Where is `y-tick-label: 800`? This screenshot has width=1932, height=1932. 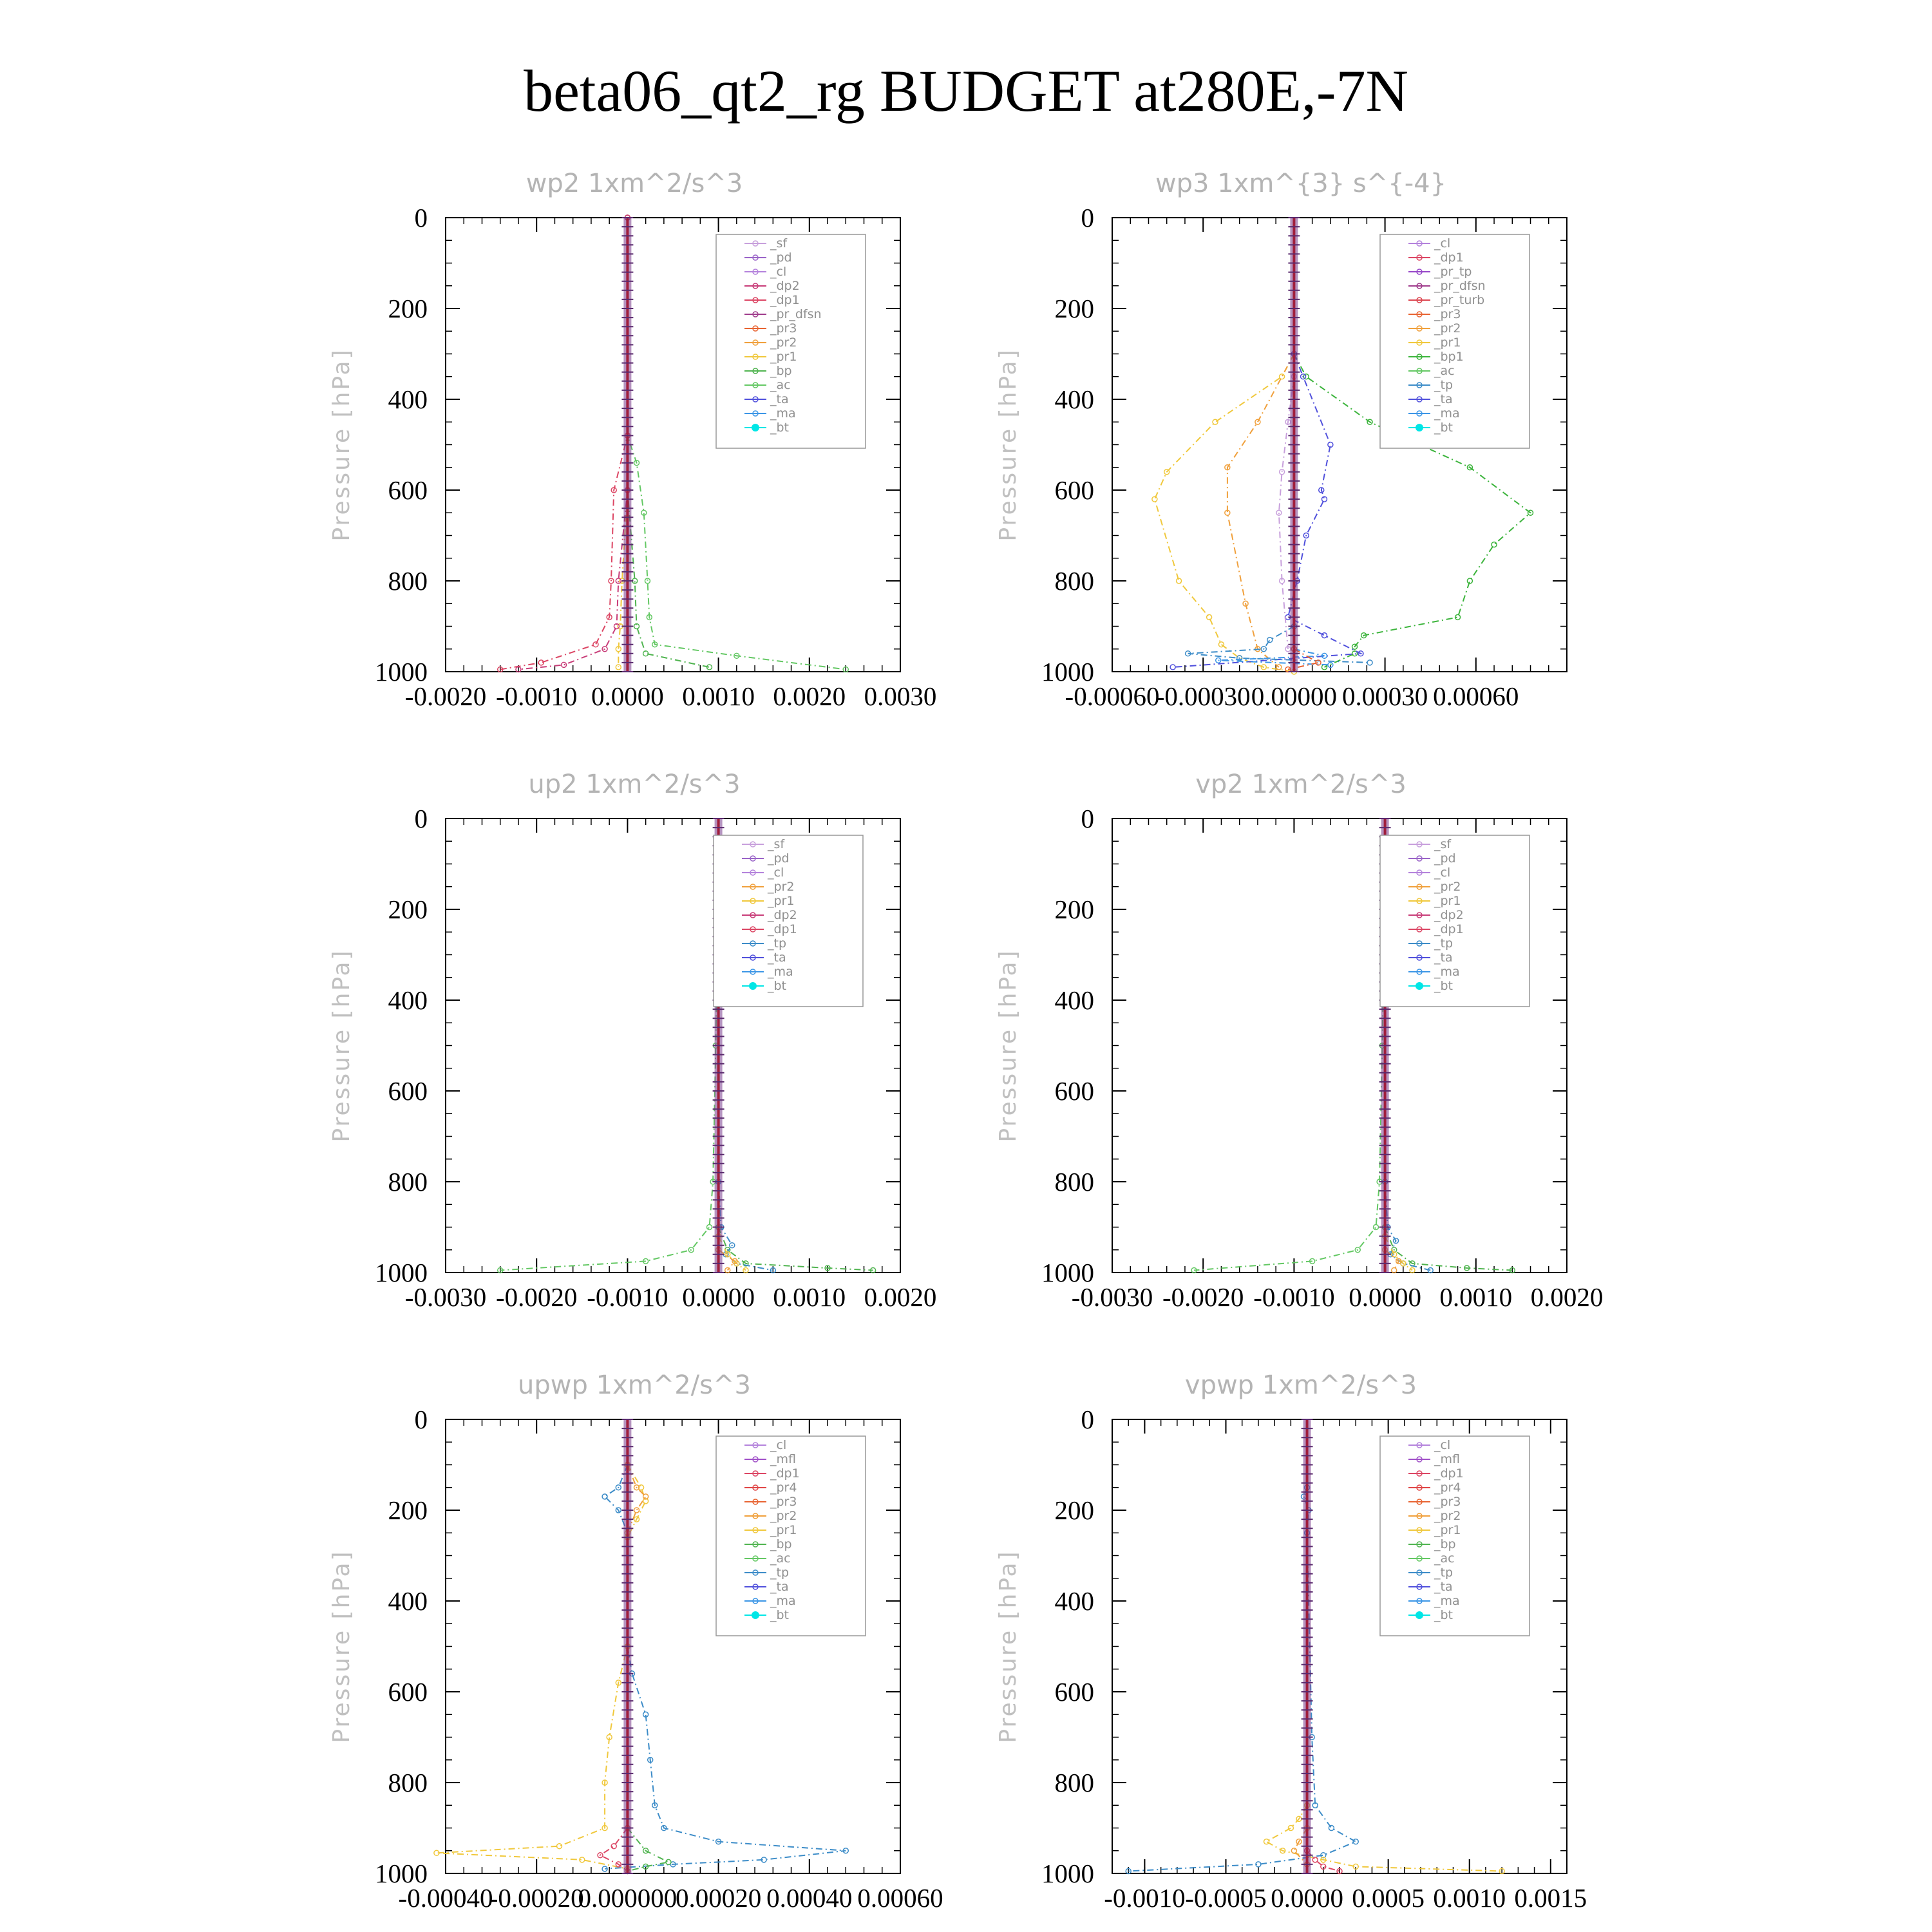
y-tick-label: 800 is located at coordinates (1075, 581).